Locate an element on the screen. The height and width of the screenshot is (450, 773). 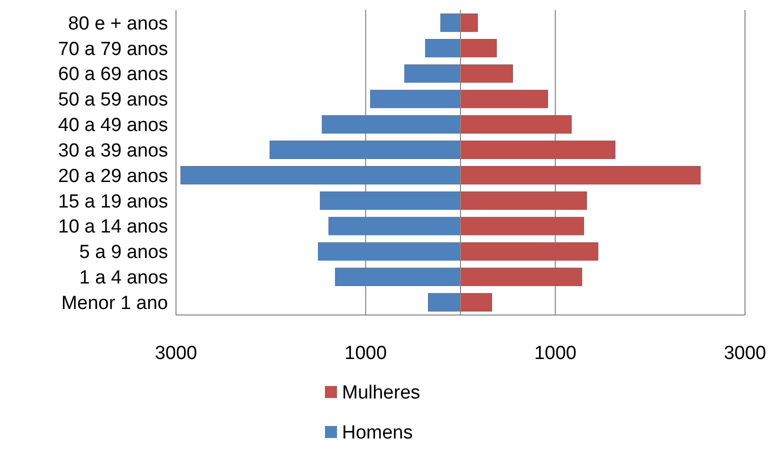
legend-label: Homens is located at coordinates (377, 433).